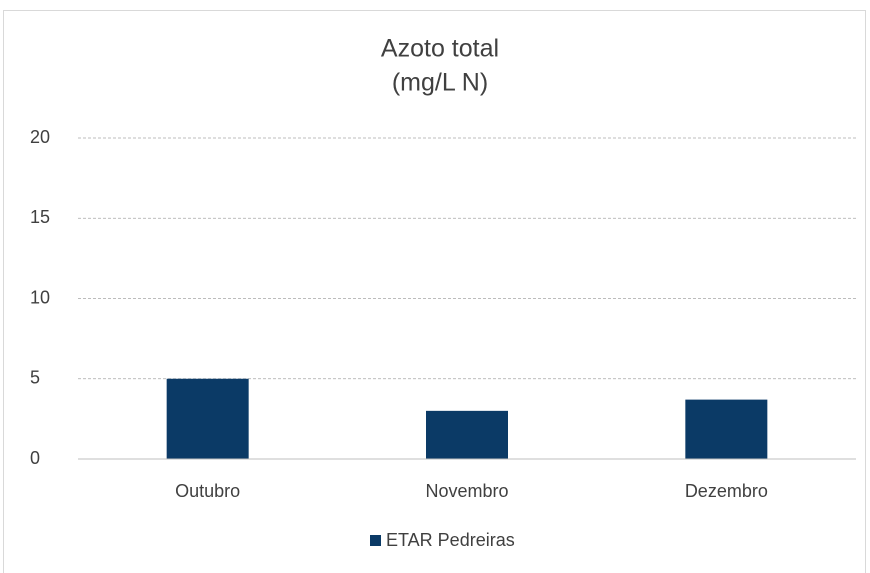 This screenshot has height=573, width=870. Describe the element at coordinates (440, 83) in the screenshot. I see `chart-subtitle: (mg/L N)` at that location.